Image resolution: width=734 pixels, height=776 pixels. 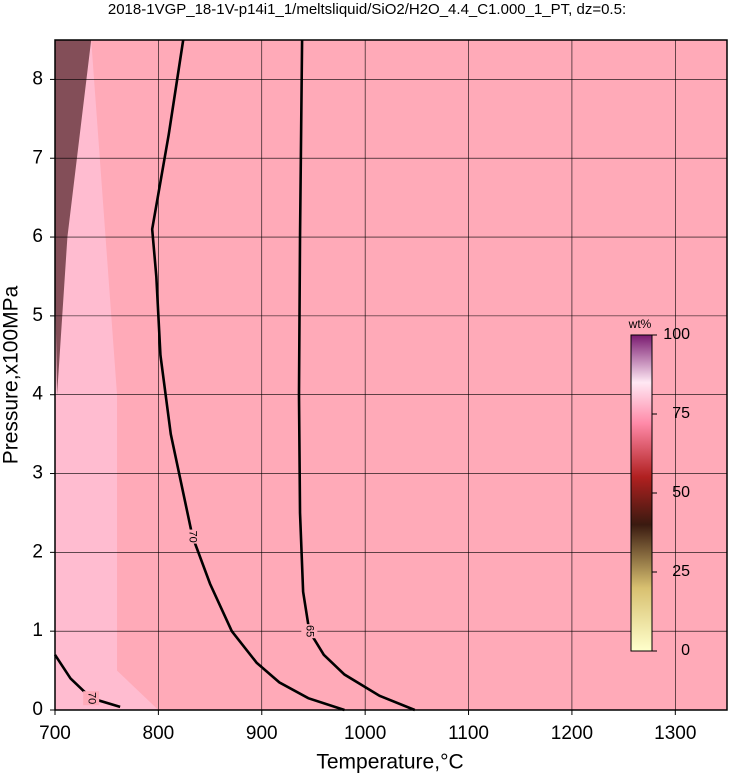 What do you see at coordinates (640, 324) in the screenshot?
I see `colorbar-label: wt%` at bounding box center [640, 324].